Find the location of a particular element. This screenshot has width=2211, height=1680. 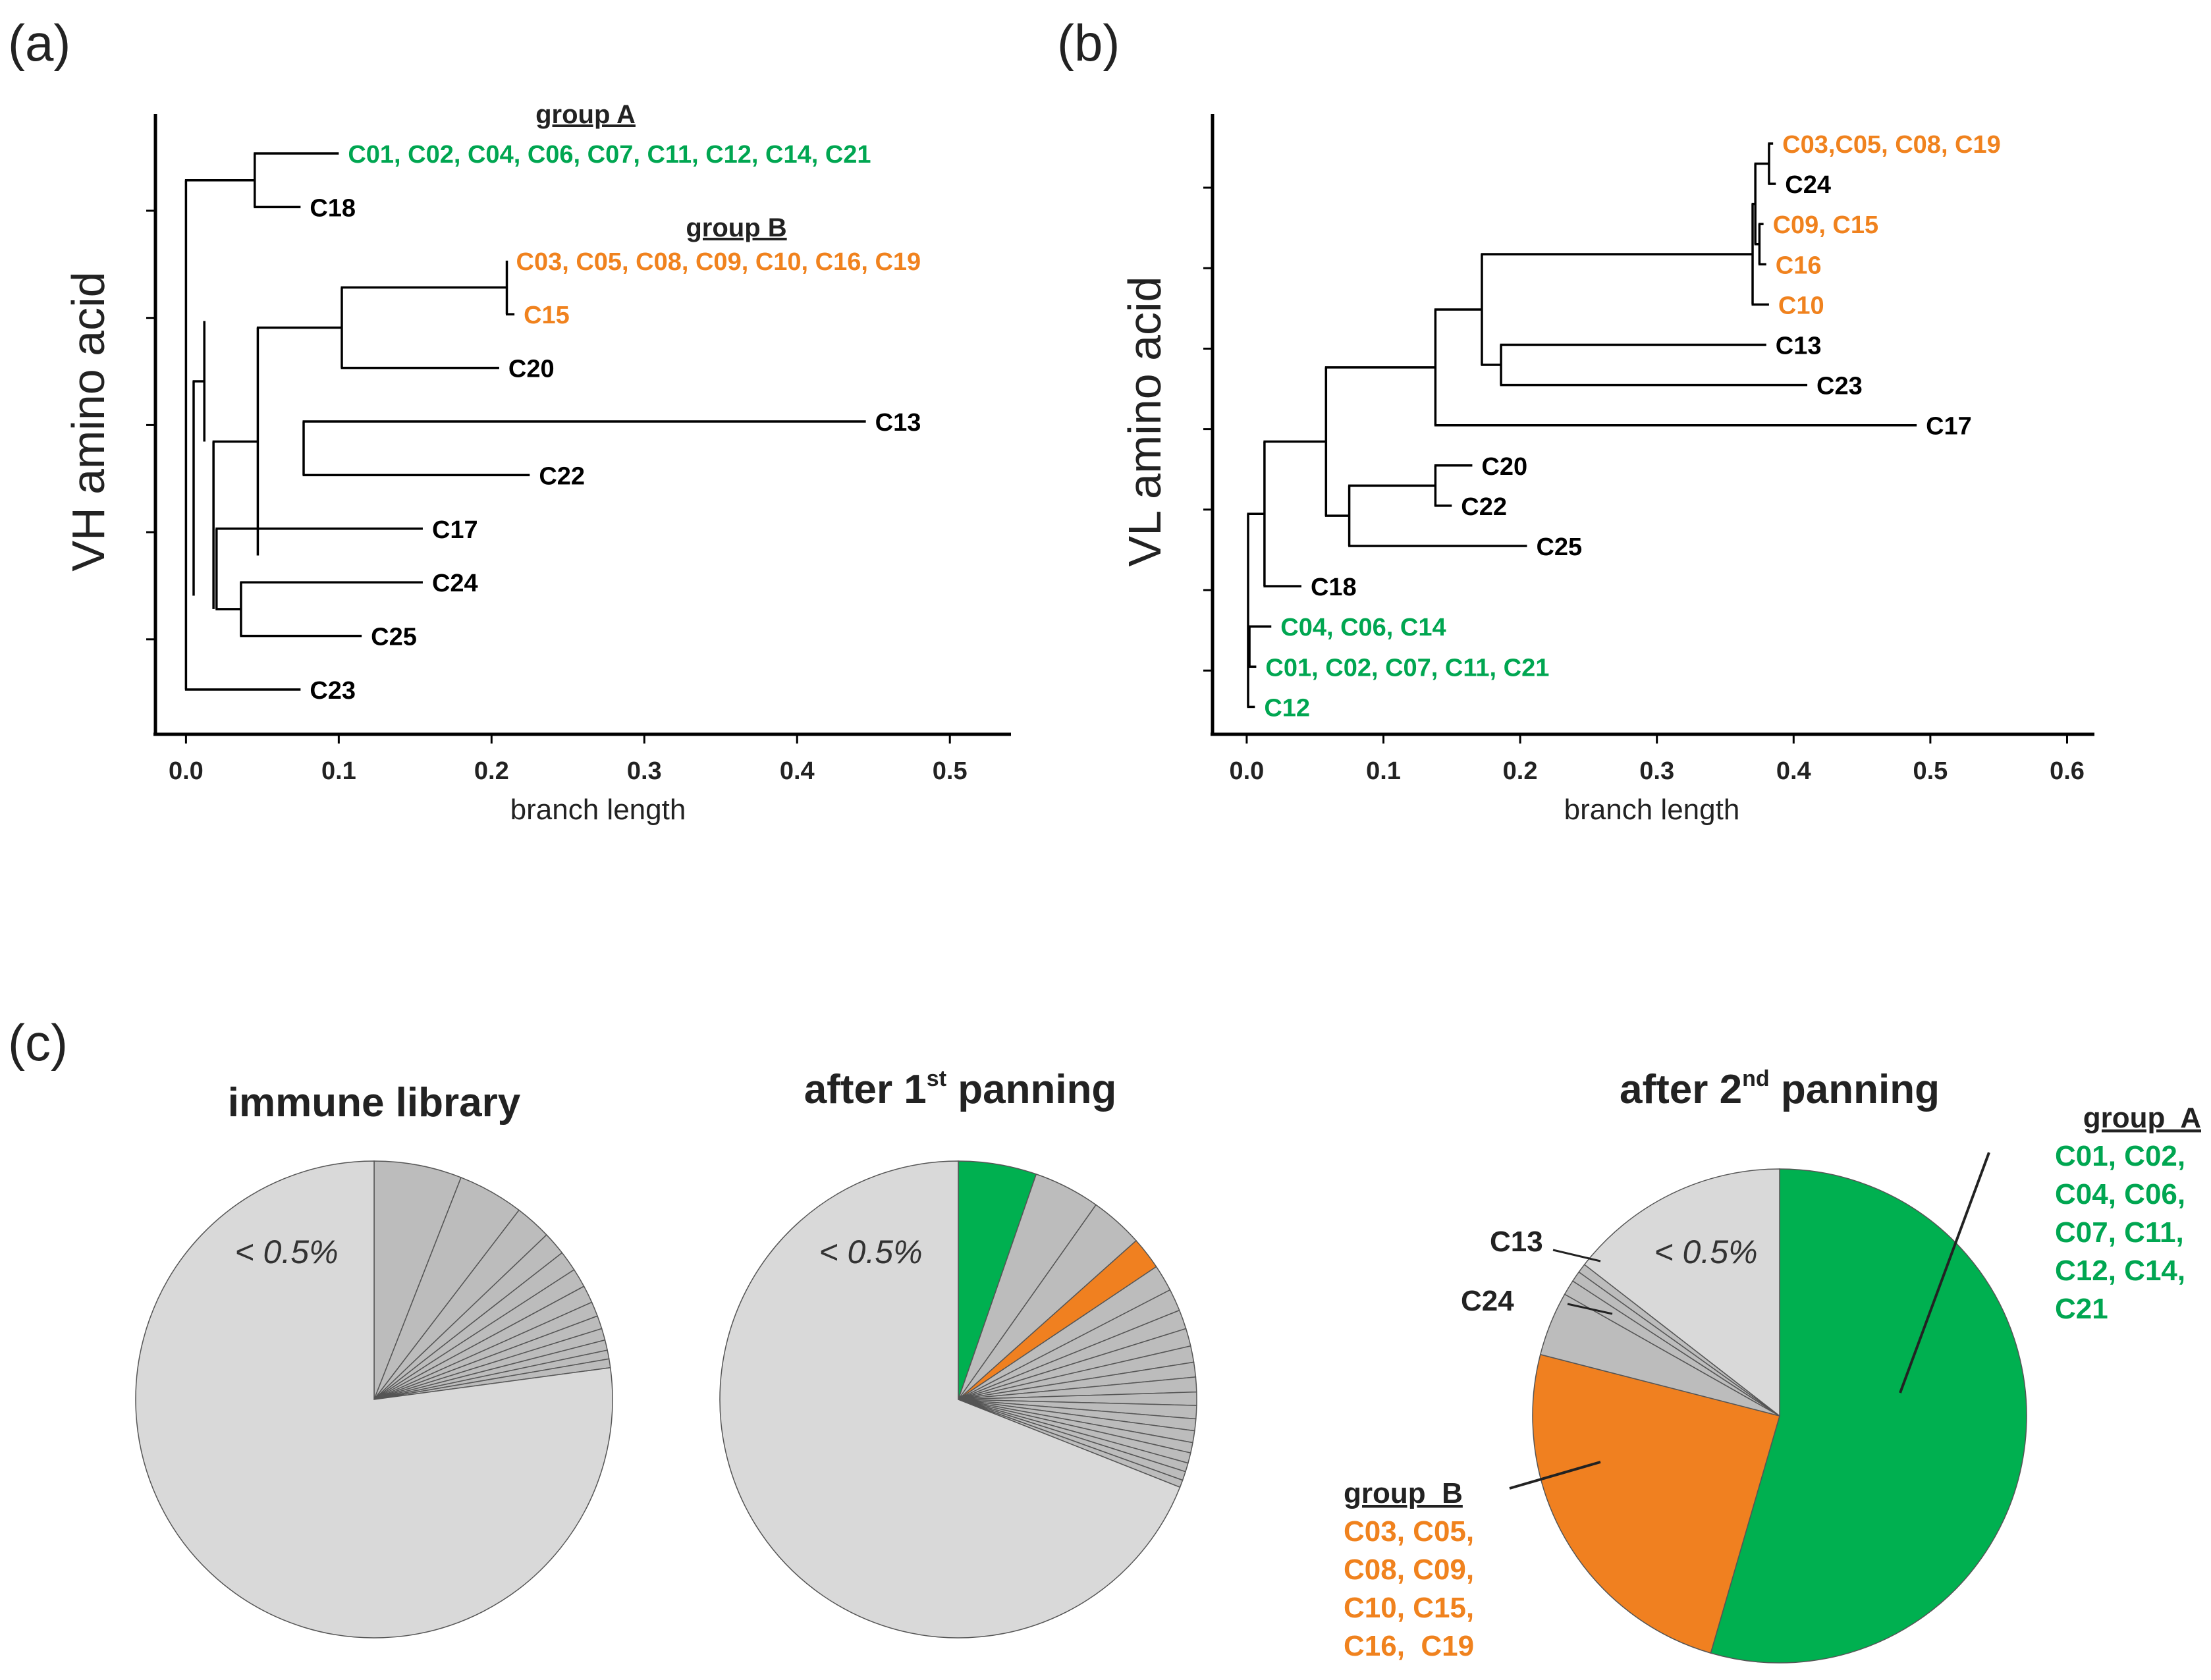

panel-label-a: (a) is located at coordinates (39, 43).